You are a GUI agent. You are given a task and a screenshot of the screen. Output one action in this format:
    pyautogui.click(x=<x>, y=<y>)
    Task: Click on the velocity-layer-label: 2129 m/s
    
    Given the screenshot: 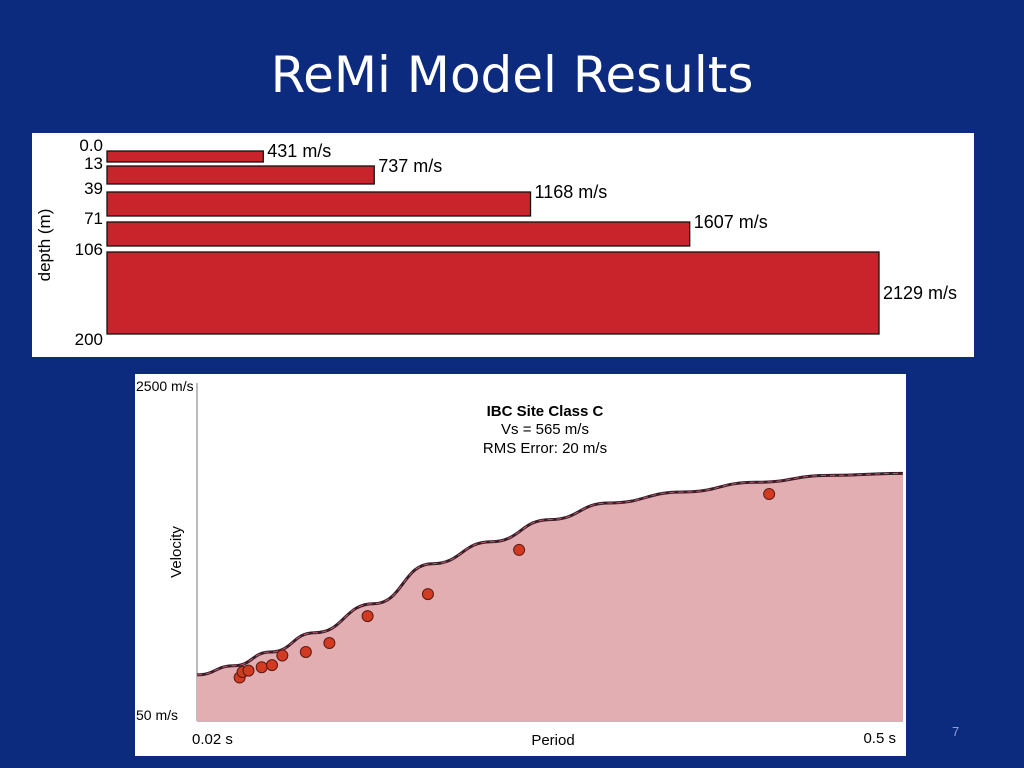 What is the action you would take?
    pyautogui.click(x=920, y=293)
    